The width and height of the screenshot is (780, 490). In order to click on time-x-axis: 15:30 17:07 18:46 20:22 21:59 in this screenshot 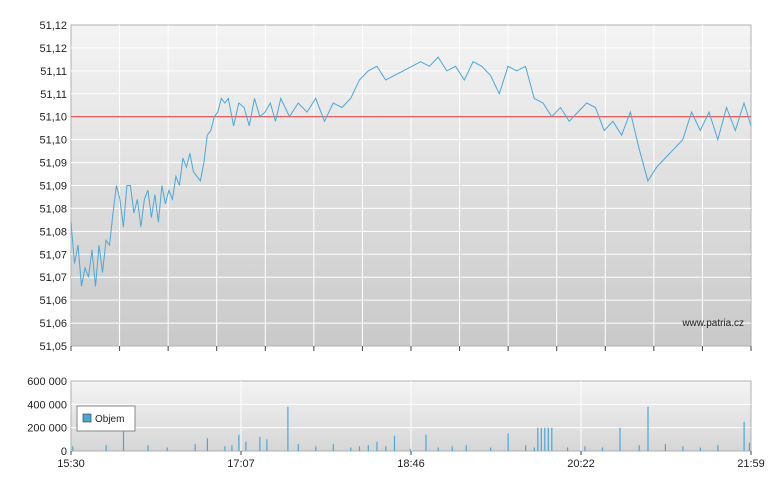, I will do `click(411, 460)`.